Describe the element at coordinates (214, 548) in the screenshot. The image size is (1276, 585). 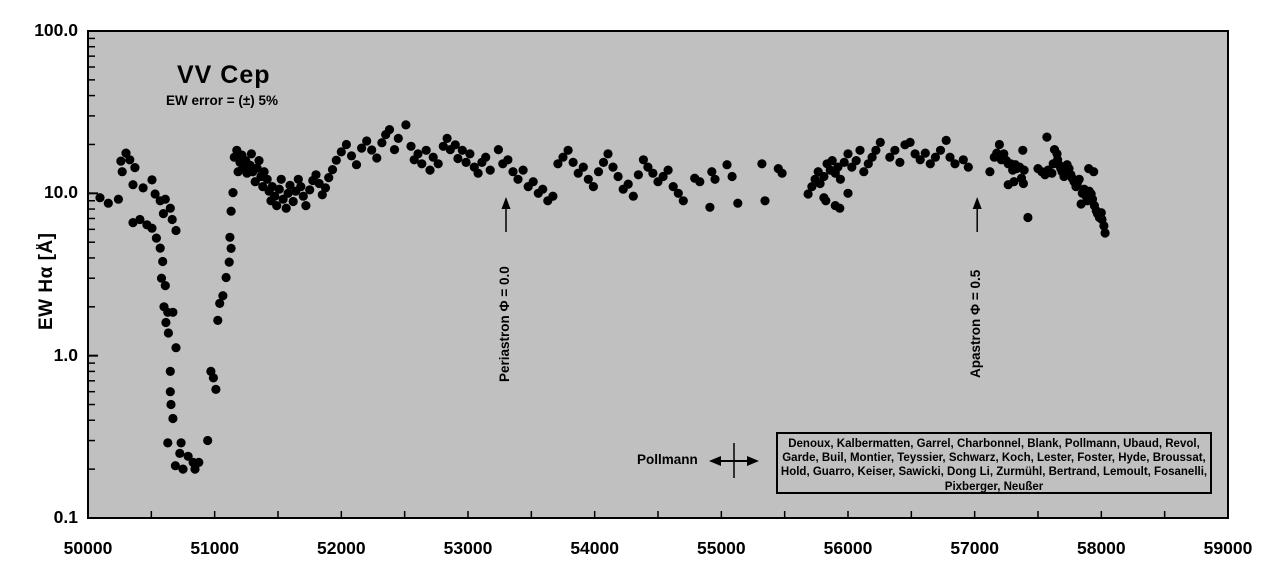
I see `x-tick-label: 51000` at that location.